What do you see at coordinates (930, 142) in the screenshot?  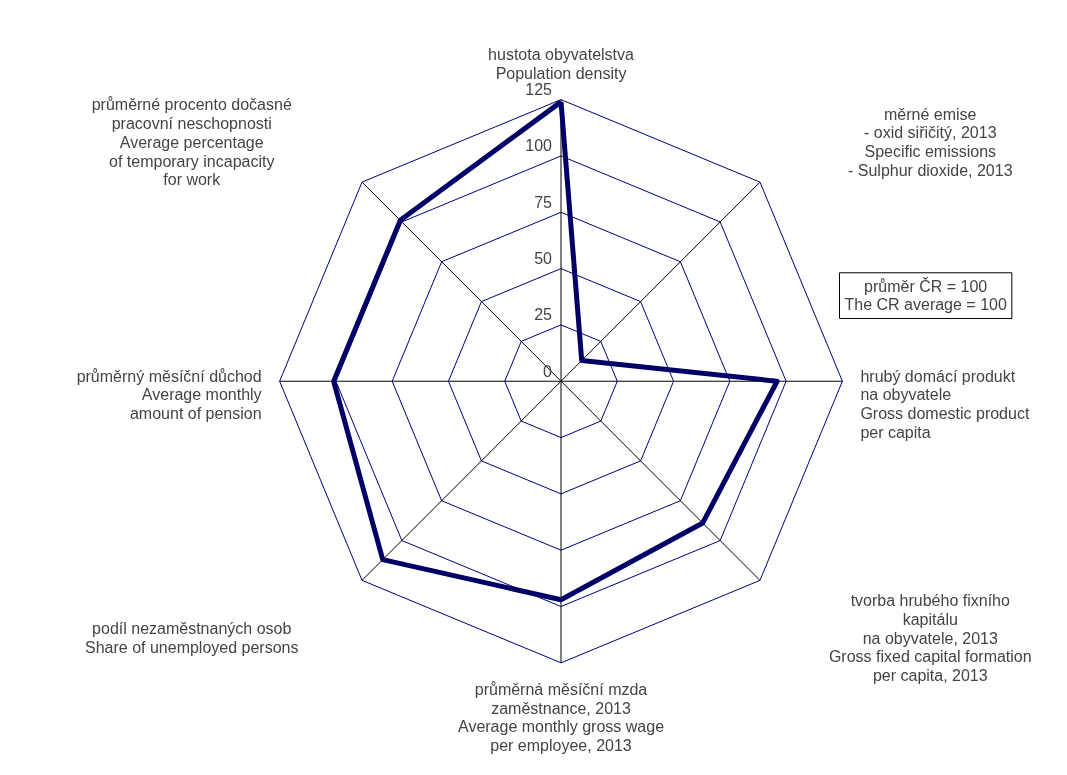 I see `spoke-label: měrné emise - oxid siřičitý, 2013 Specific emissions - Sulphur dioxide, 2013` at bounding box center [930, 142].